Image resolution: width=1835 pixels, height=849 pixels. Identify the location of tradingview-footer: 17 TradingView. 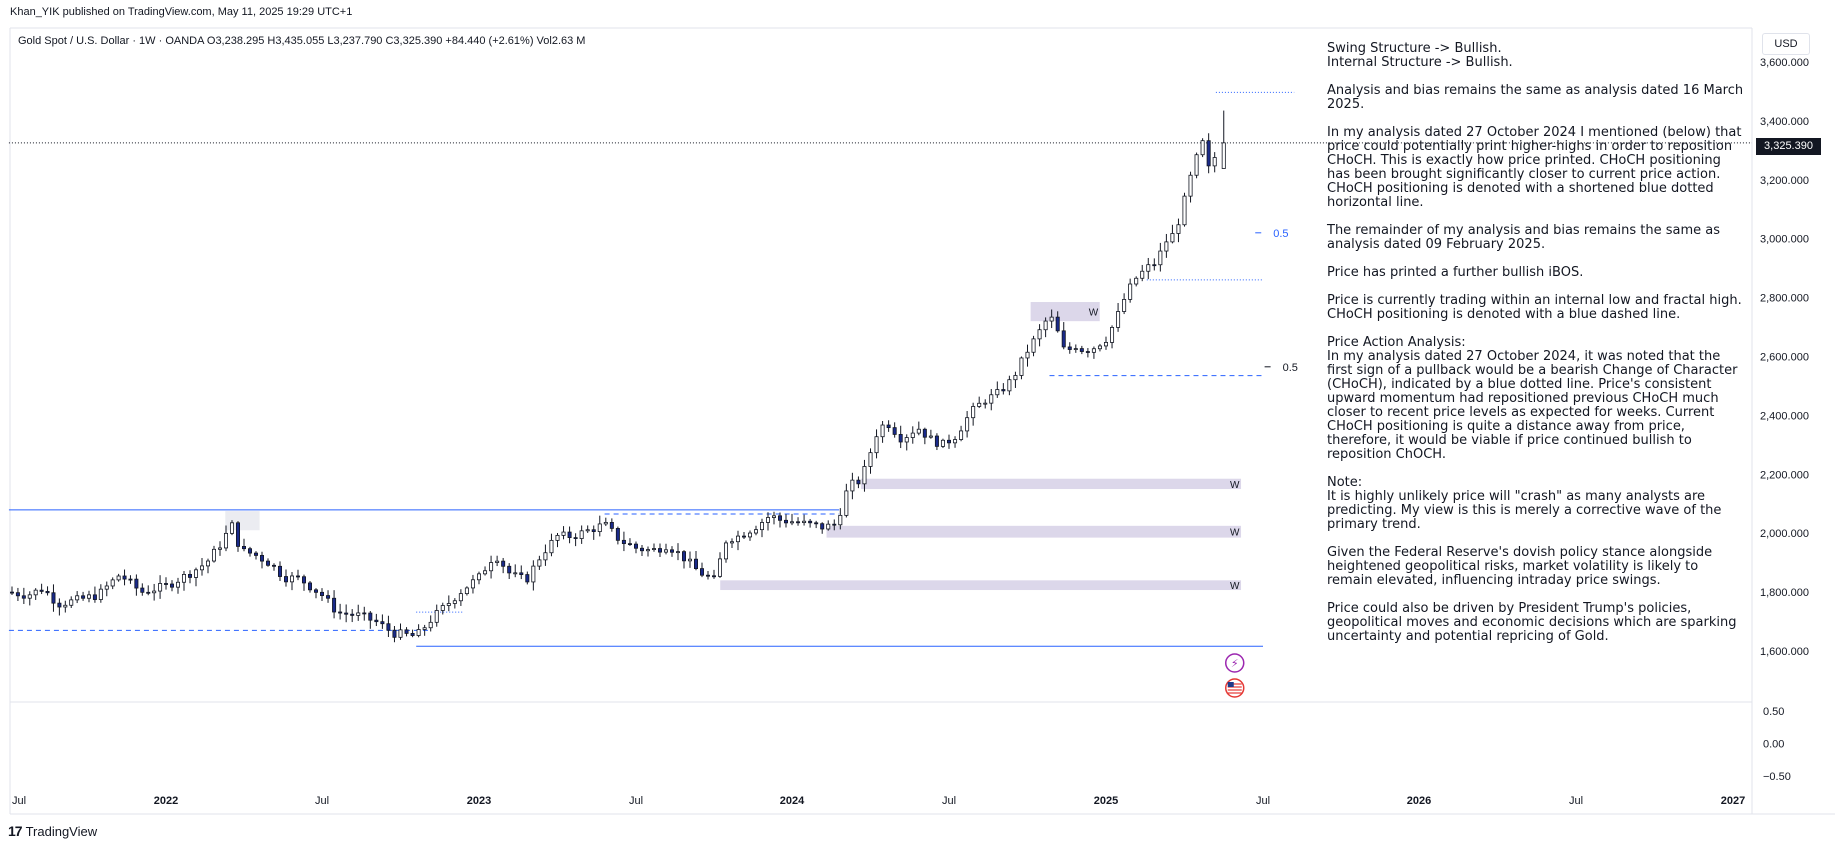
(52, 831).